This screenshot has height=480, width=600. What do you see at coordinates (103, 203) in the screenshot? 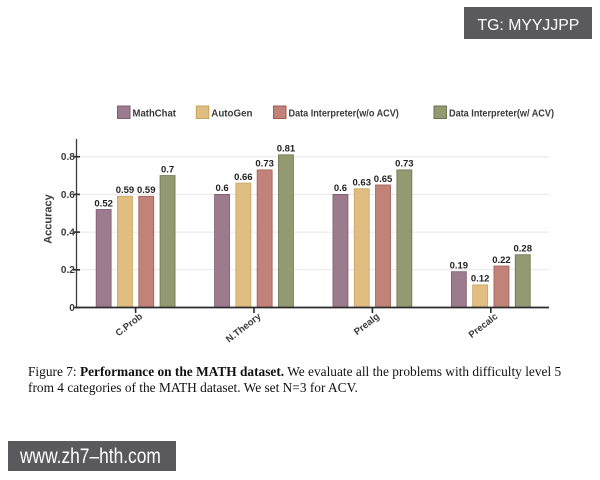
I see `svg-text: 0.52` at bounding box center [103, 203].